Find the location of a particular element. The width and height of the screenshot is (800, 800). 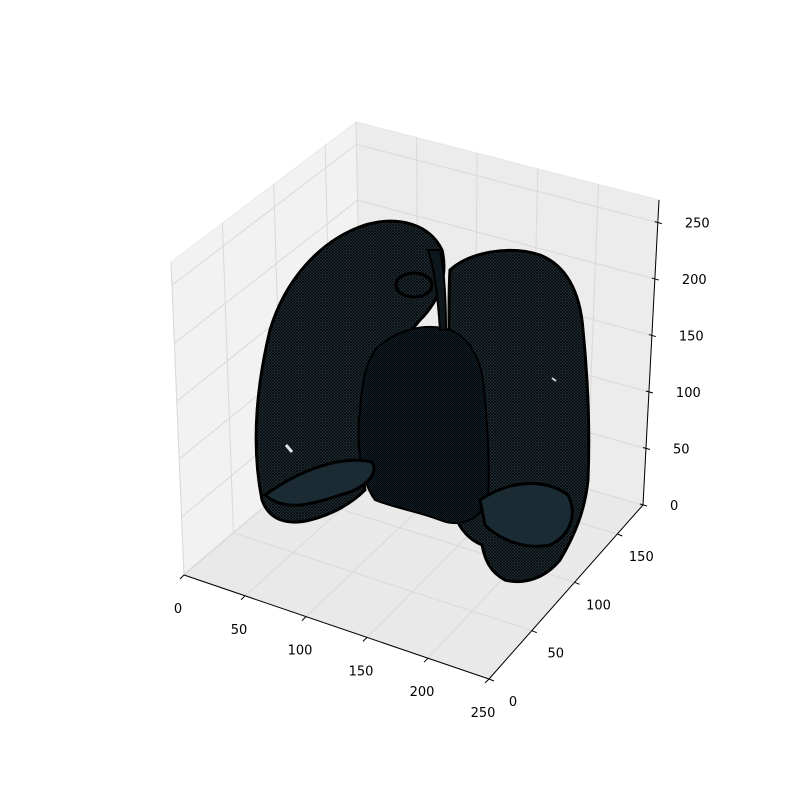

y-tick-label: 50 is located at coordinates (556, 654).